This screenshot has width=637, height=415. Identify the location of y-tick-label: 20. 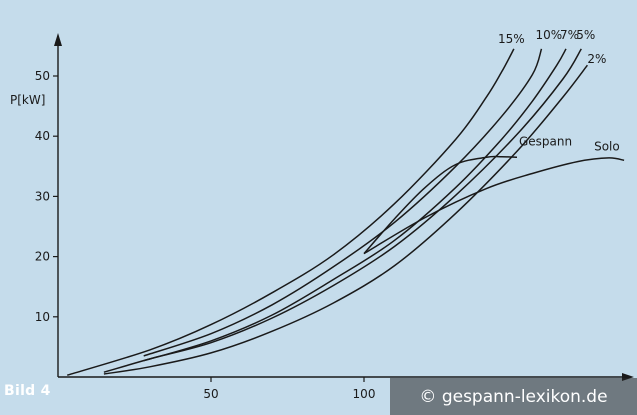
(42, 257).